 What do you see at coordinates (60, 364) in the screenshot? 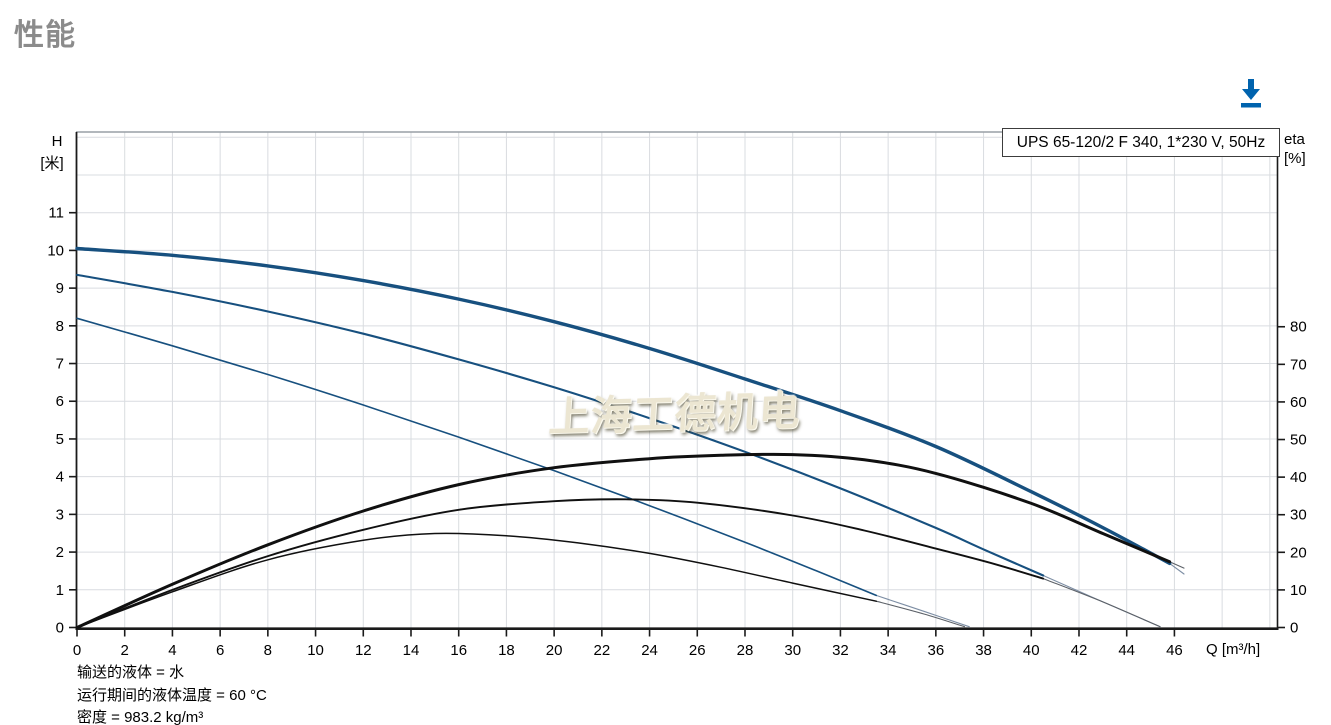
I see `tick-label: 7` at bounding box center [60, 364].